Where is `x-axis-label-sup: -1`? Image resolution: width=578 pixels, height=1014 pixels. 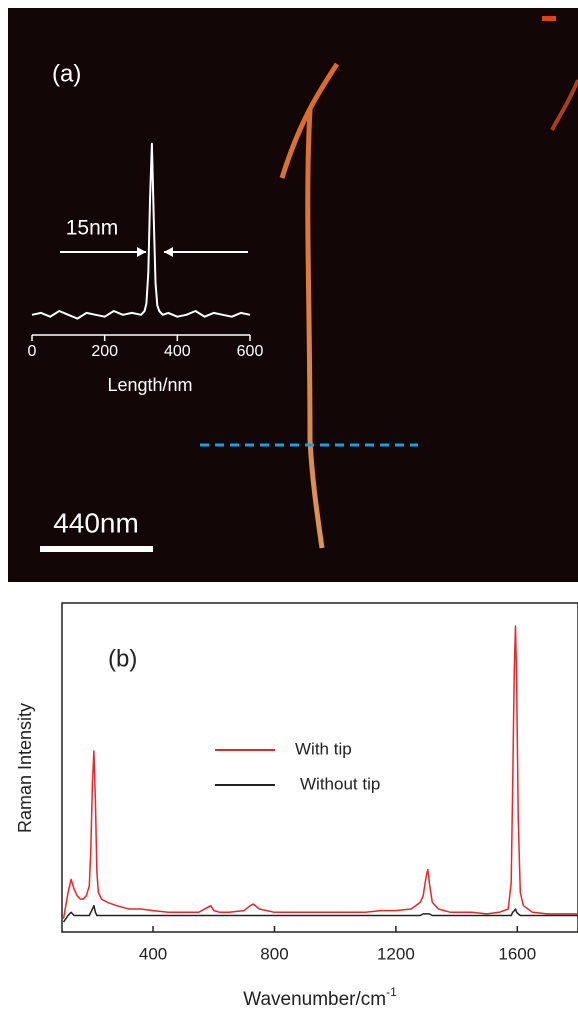 x-axis-label-sup: -1 is located at coordinates (391, 992).